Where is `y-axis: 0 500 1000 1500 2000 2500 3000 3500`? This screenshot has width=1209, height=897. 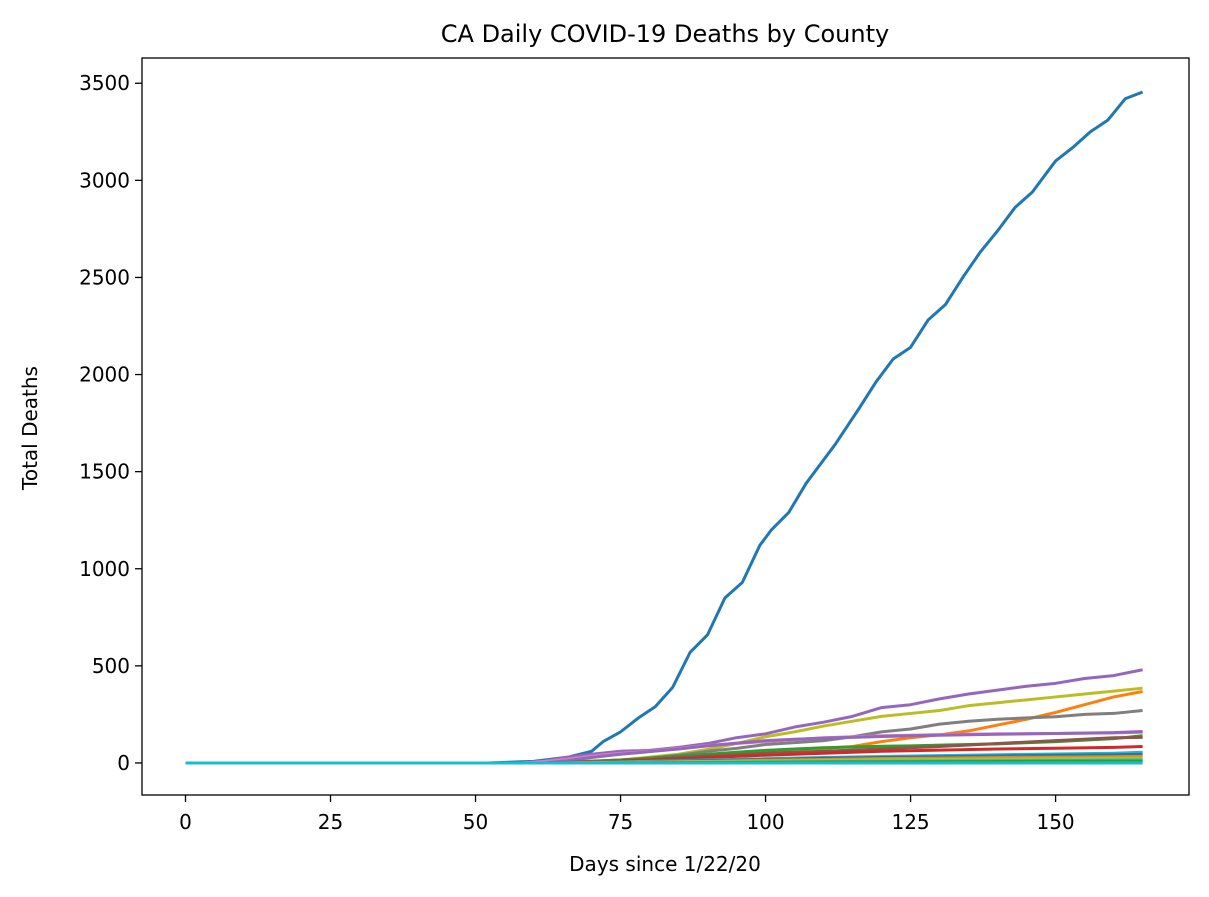
y-axis: 0 500 1000 1500 2000 2500 3000 3500 is located at coordinates (110, 423).